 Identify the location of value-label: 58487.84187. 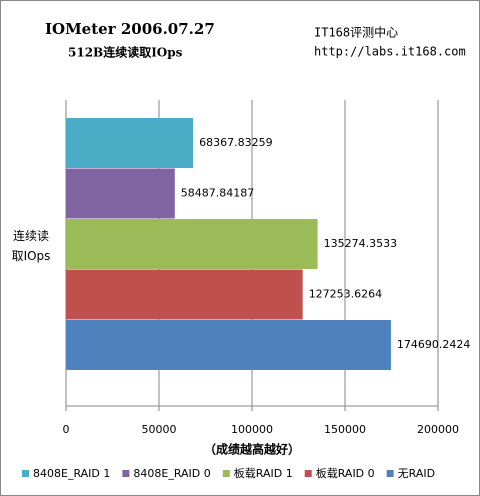
(217, 193).